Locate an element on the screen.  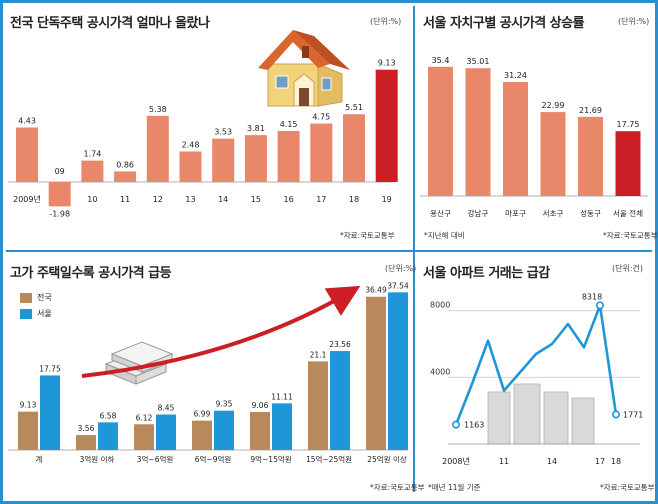
chart-seoul-apartment-transactions: 4000 8000 1163 8318 1771 2008년 11 14 17 18 is located at coordinates (536, 379).